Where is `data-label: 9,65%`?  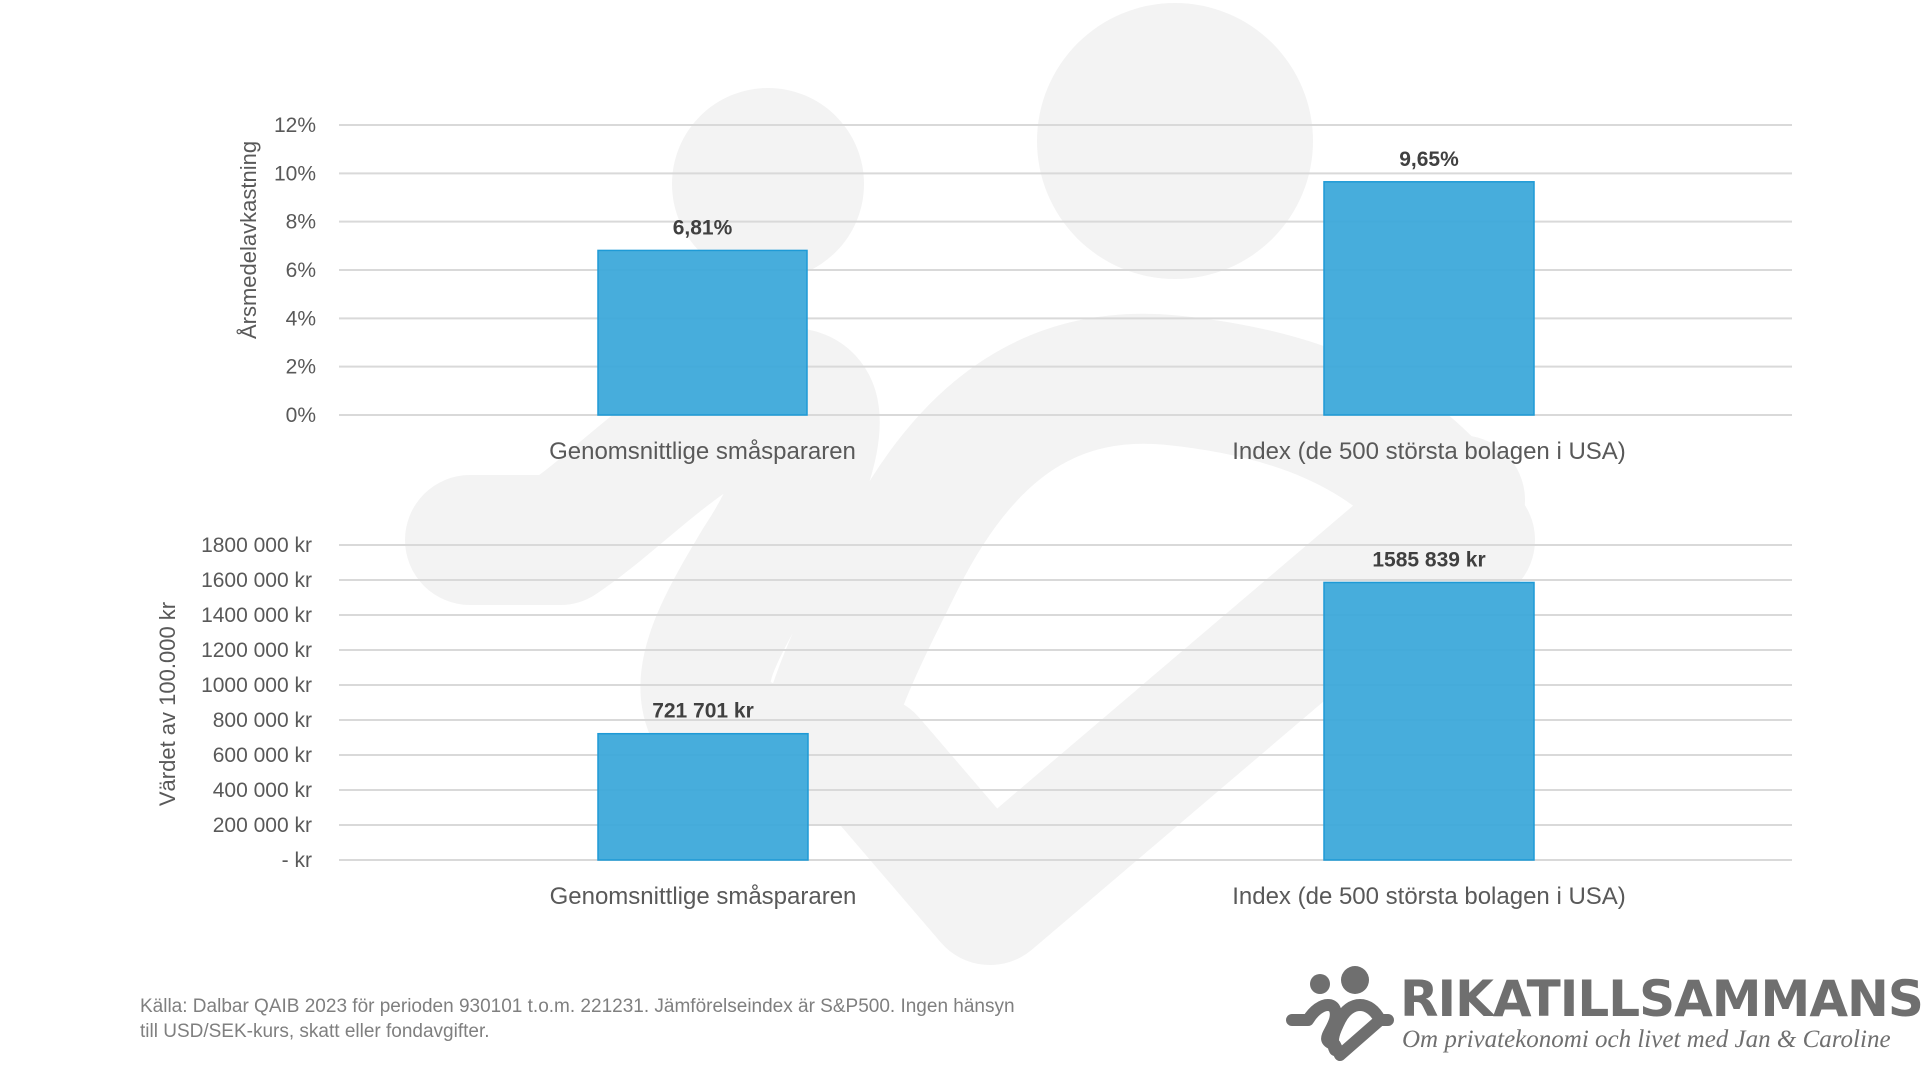 data-label: 9,65% is located at coordinates (1429, 159).